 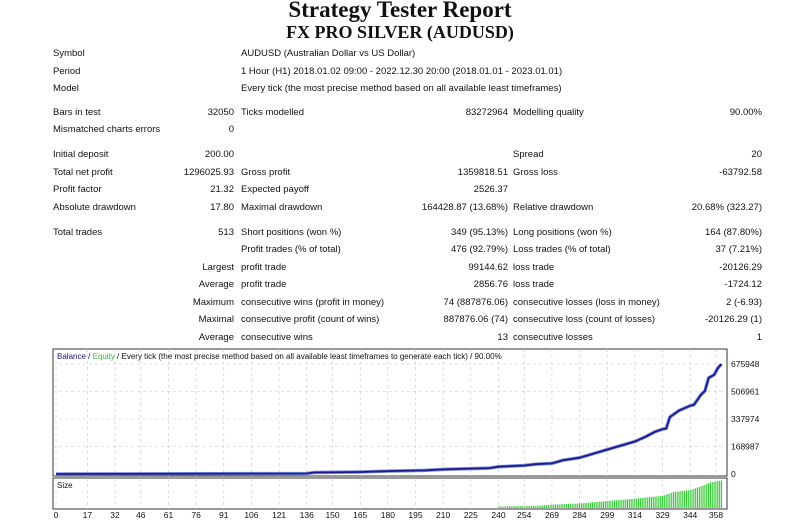 I want to click on x-tick-label: 344, so click(x=690, y=515).